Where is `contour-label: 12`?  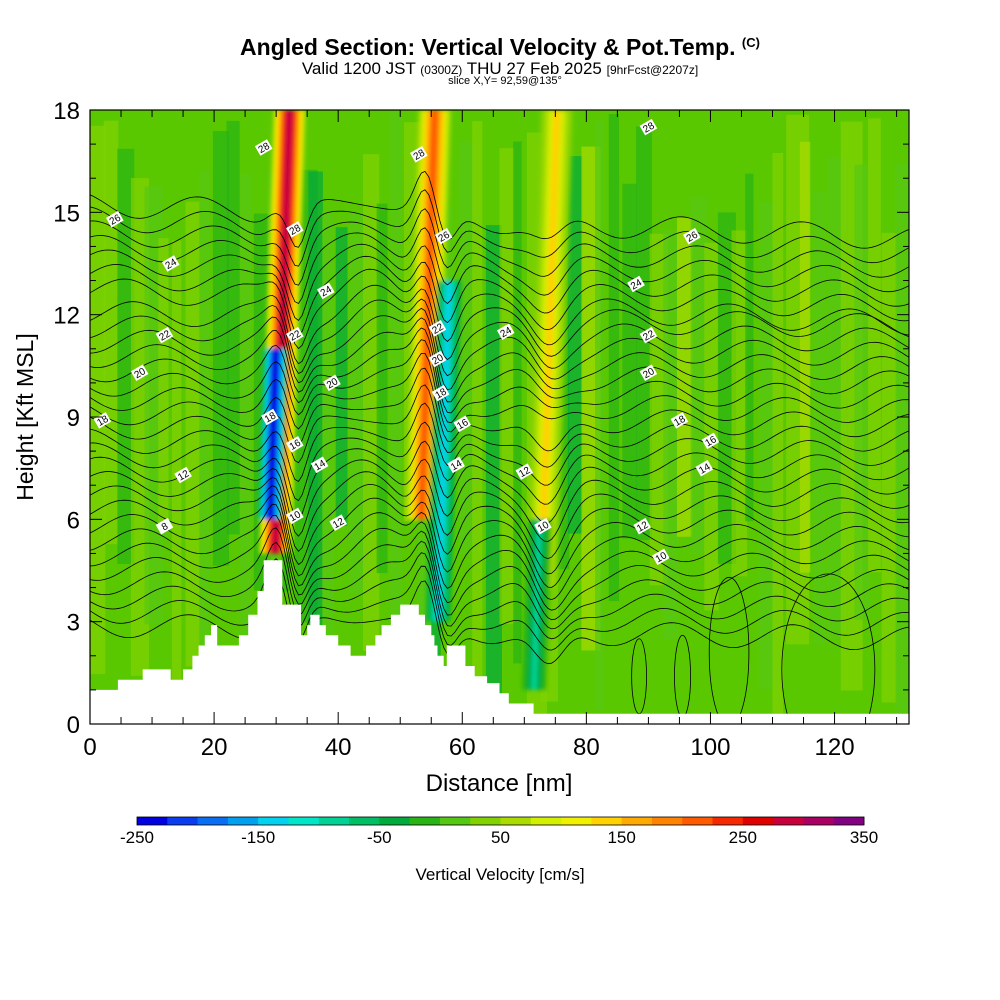
contour-label: 12 is located at coordinates (643, 526).